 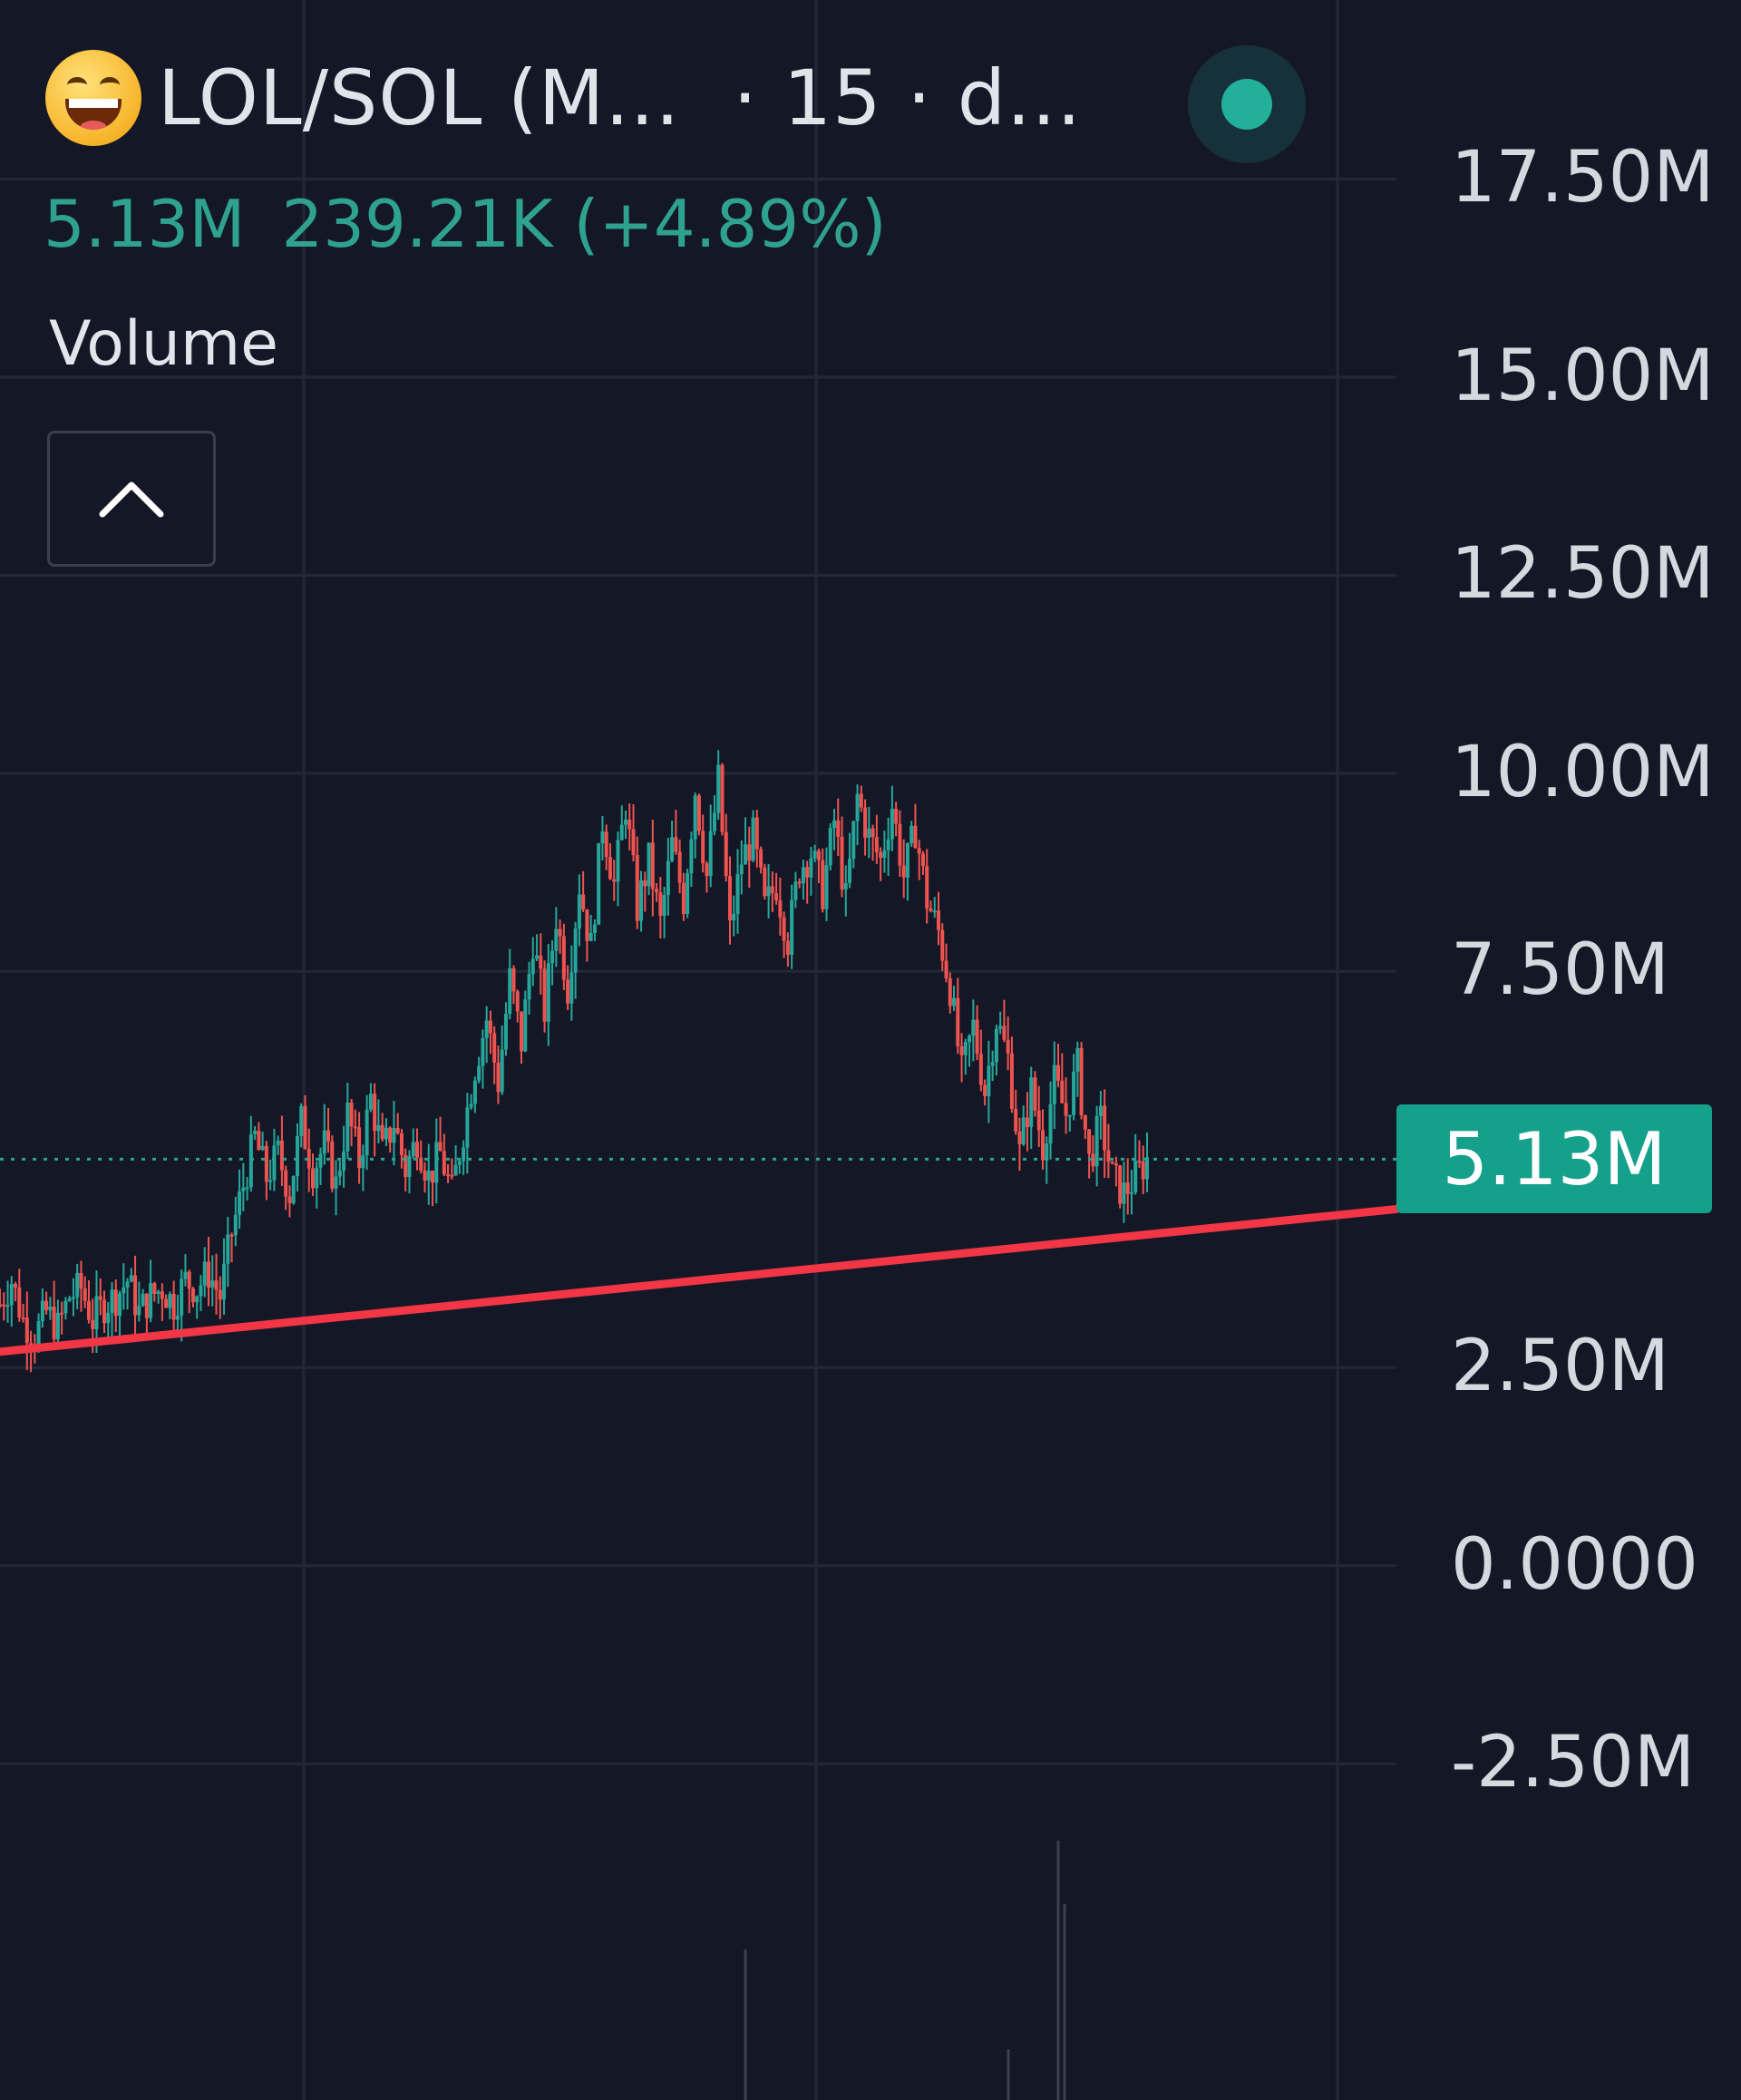 I want to click on y-tick-label: 12.50M, so click(x=1583, y=574).